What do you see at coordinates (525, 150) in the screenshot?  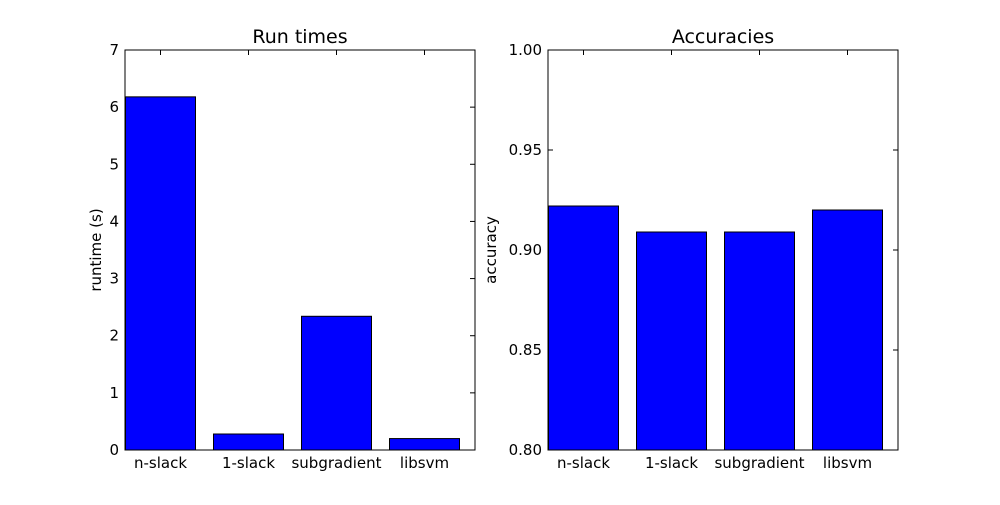 I see `accuracy-y-tick-label: 0.95` at bounding box center [525, 150].